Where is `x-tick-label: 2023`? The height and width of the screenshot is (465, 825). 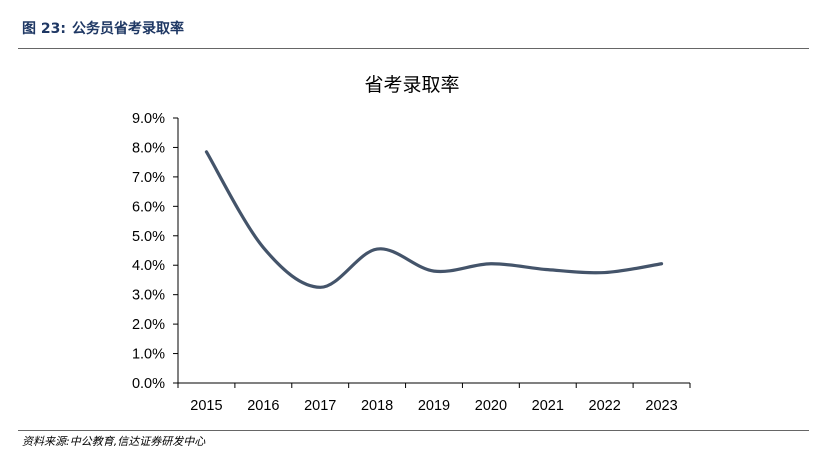 x-tick-label: 2023 is located at coordinates (661, 406).